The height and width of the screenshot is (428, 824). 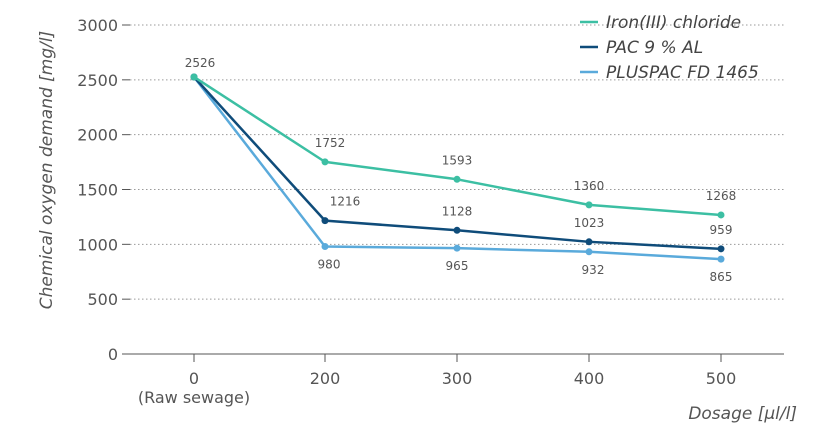 I want to click on y-tick-label: 2000, so click(x=97, y=135).